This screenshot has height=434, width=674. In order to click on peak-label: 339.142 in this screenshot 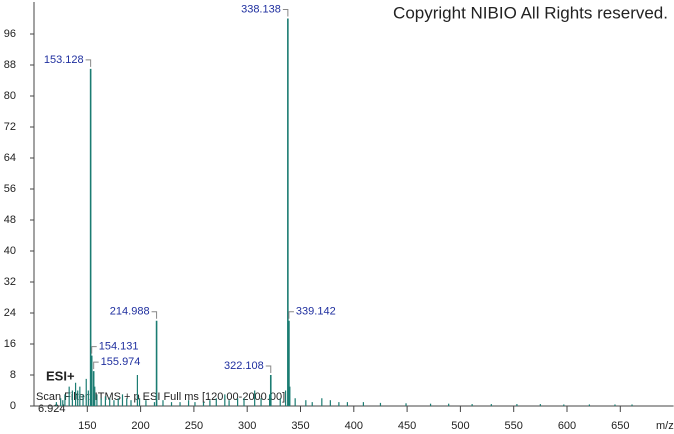, I will do `click(316, 312)`.